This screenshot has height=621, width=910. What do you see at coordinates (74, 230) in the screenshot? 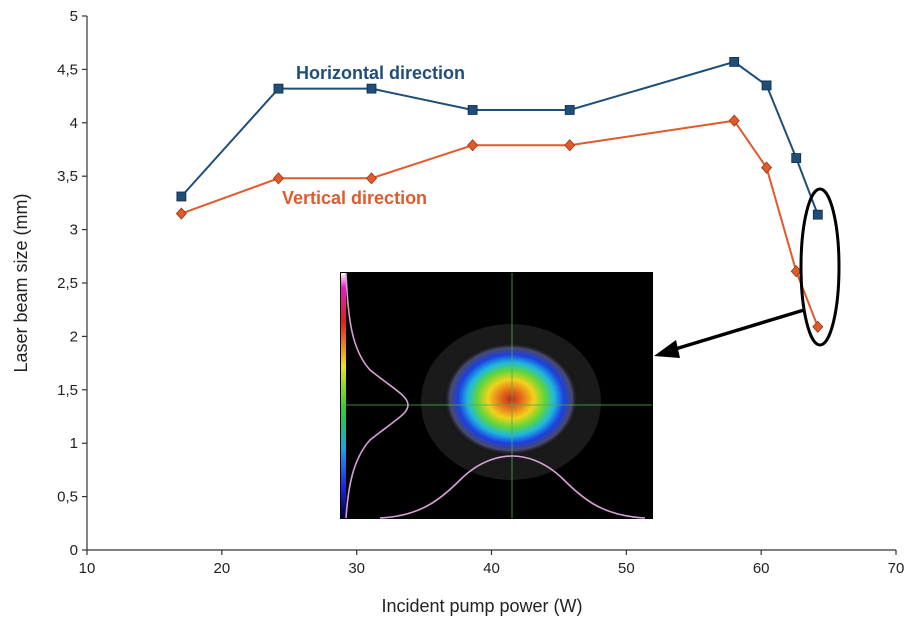
I see `y-tick-label: 3` at bounding box center [74, 230].